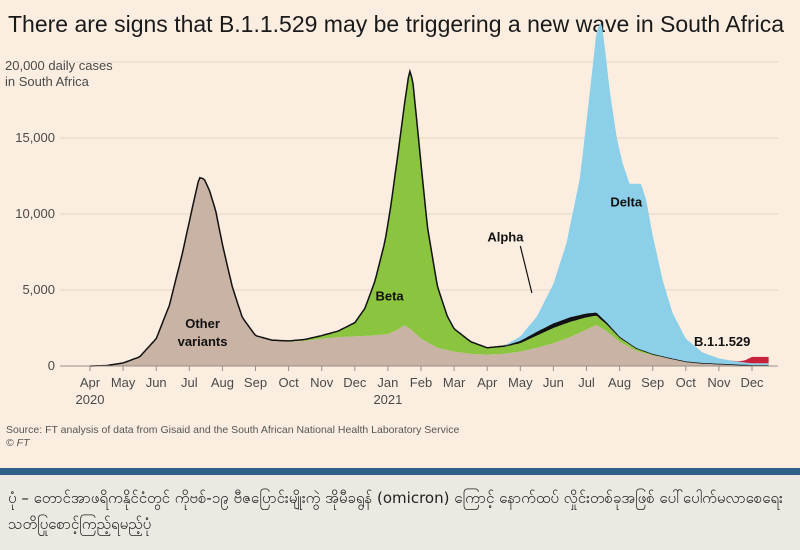 The image size is (800, 550). What do you see at coordinates (389, 296) in the screenshot?
I see `series-label-beta: Beta` at bounding box center [389, 296].